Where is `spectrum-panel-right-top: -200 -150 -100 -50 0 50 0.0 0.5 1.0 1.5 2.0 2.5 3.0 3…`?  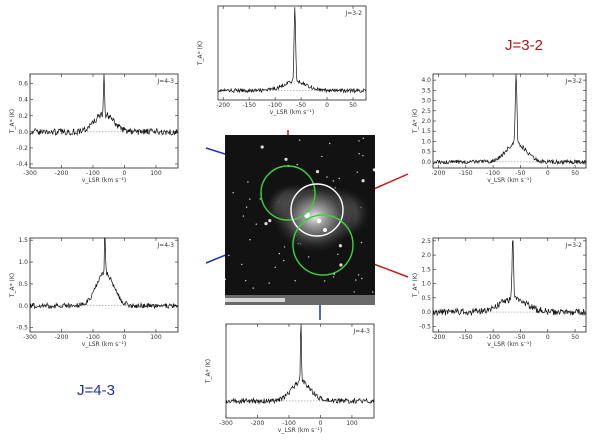 spectrum-panel-right-top: -200 -150 -100 -50 0 50 0.0 0.5 1.0 1.5 2.0 2.5 3.0 3… is located at coordinates (497, 128).